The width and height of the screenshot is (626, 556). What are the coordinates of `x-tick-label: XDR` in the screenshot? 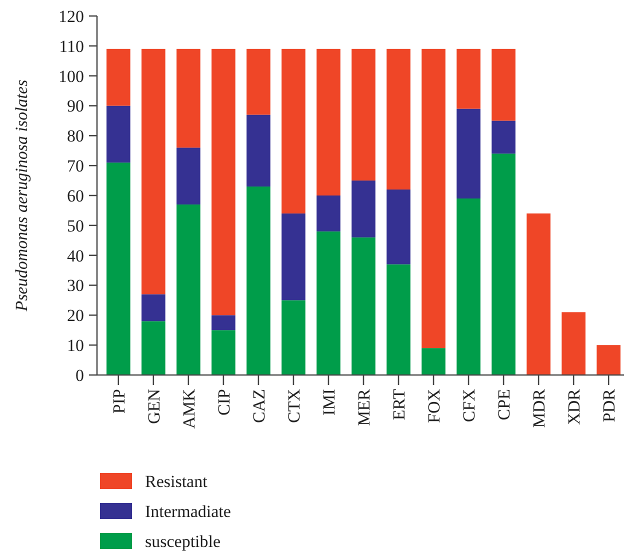 It's located at (574, 406).